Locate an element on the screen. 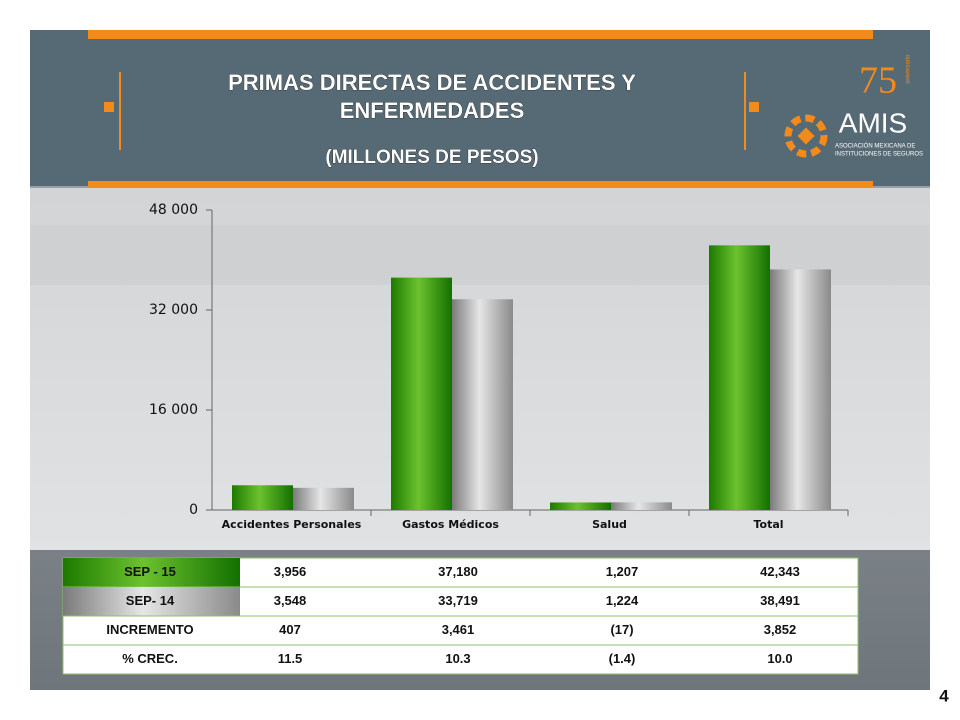  table-cell: (17) is located at coordinates (621, 629).